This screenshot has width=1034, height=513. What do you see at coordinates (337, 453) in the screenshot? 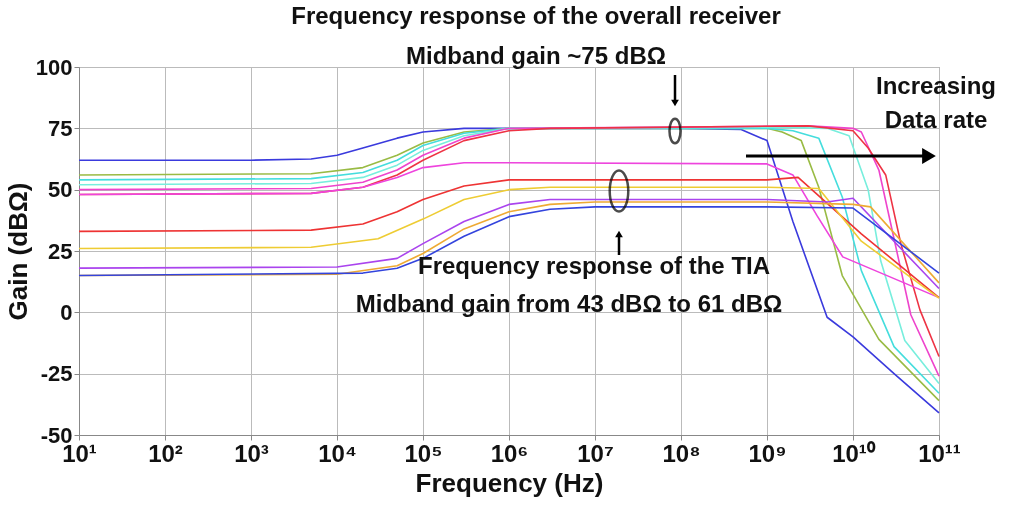
I see `x-tick-label: 10⁴` at bounding box center [337, 453].